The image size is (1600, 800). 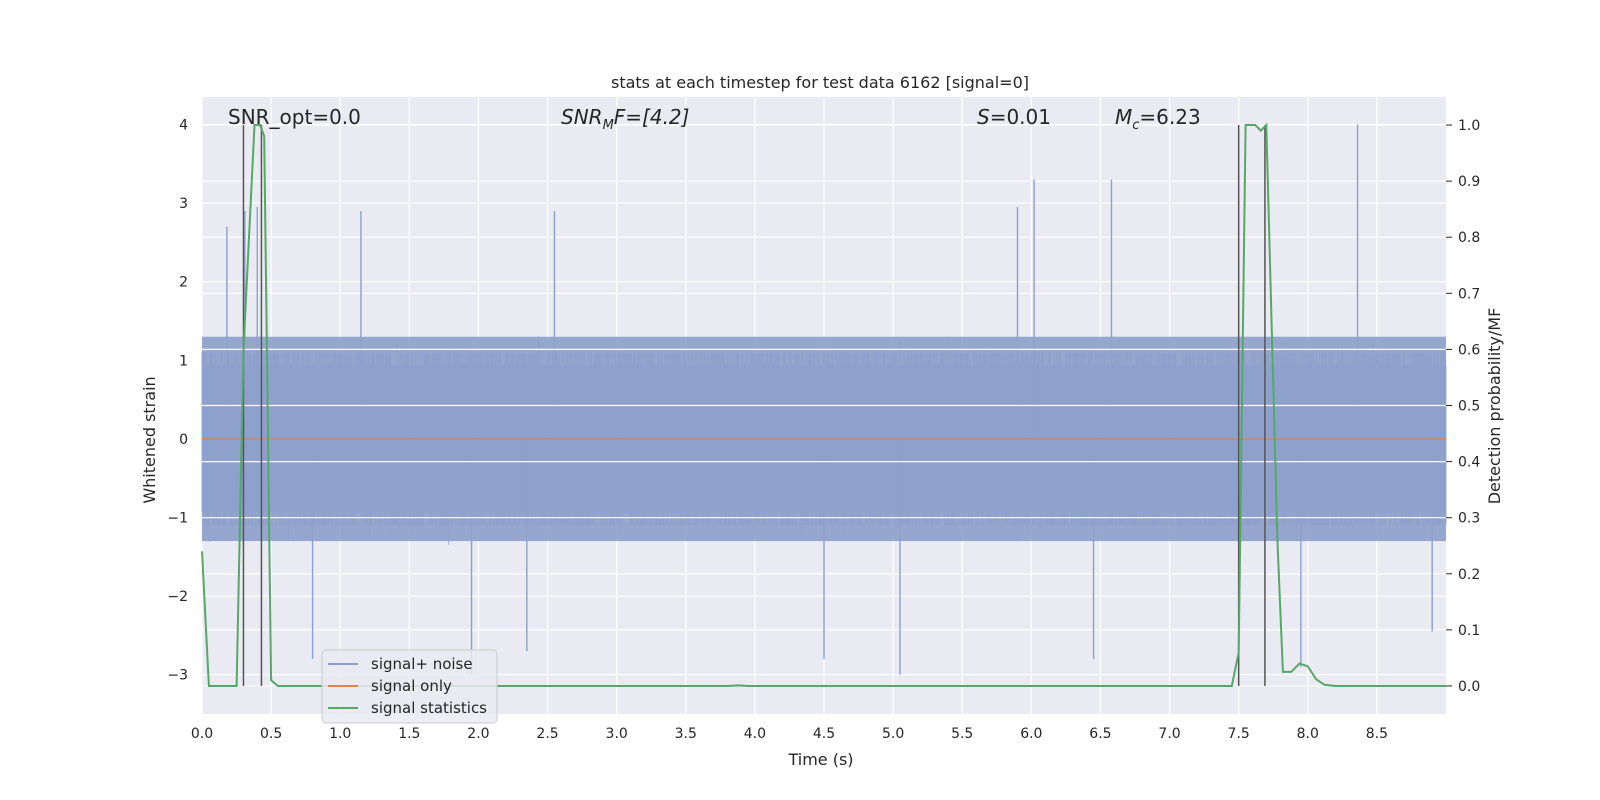 What do you see at coordinates (1031, 734) in the screenshot?
I see `x-tick-label: 6.0` at bounding box center [1031, 734].